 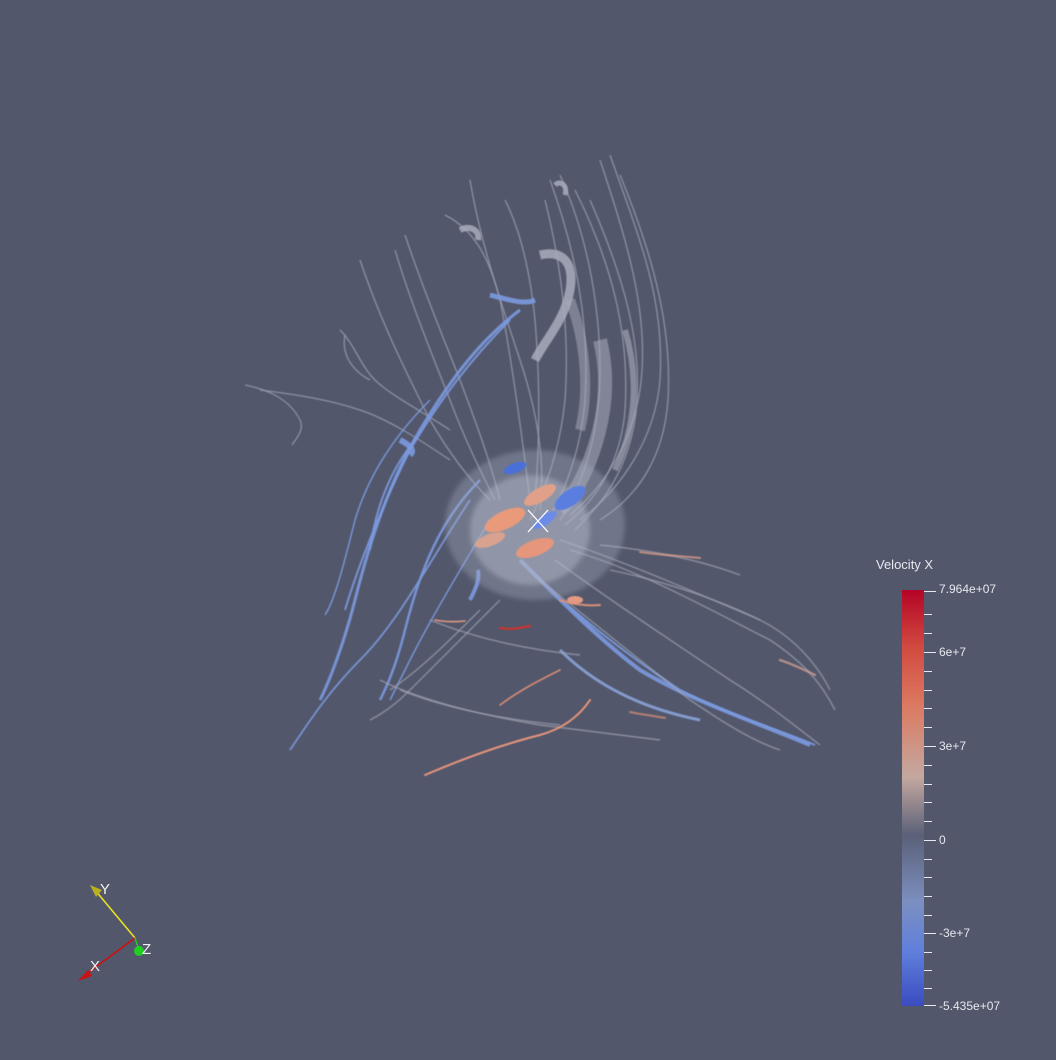 What do you see at coordinates (913, 798) in the screenshot?
I see `colorbar-gradient` at bounding box center [913, 798].